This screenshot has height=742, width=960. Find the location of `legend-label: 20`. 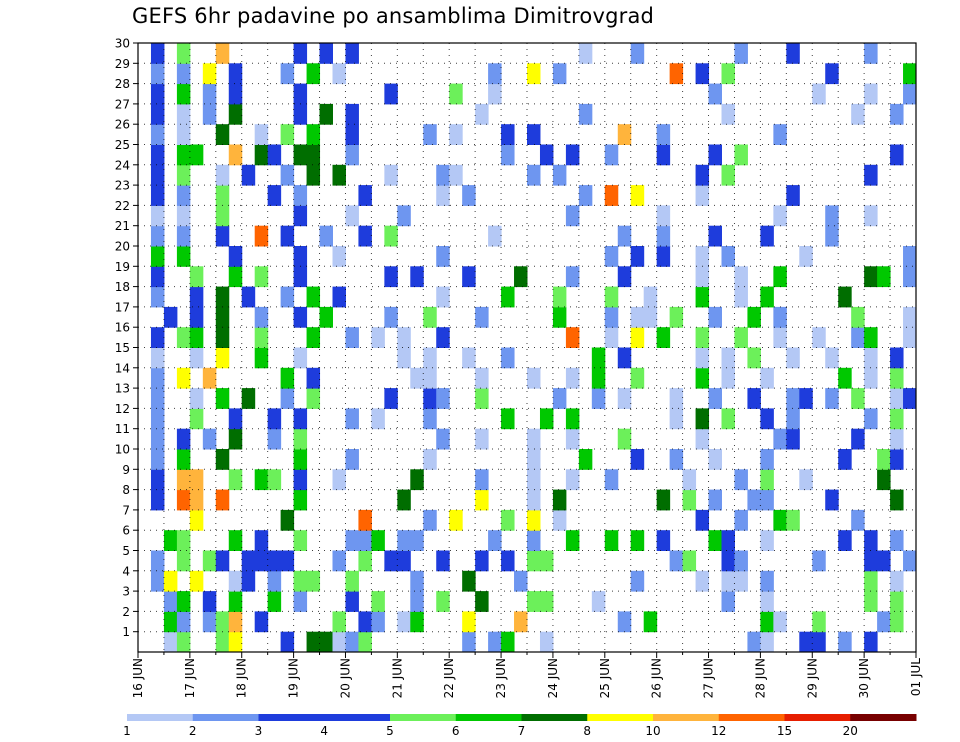

legend-label: 20 is located at coordinates (850, 731).